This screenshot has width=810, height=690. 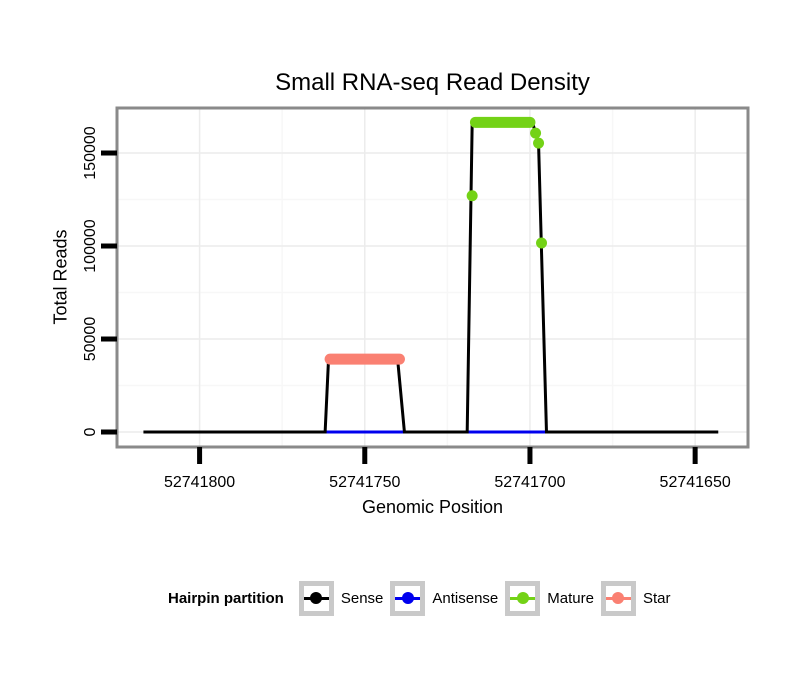 I want to click on legend-entry-star: Star, so click(x=639, y=598).